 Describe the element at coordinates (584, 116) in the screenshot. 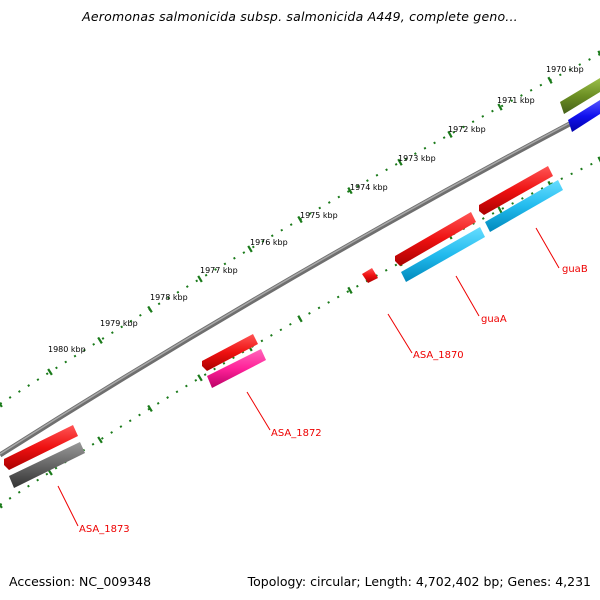

I see `feature-blue` at that location.